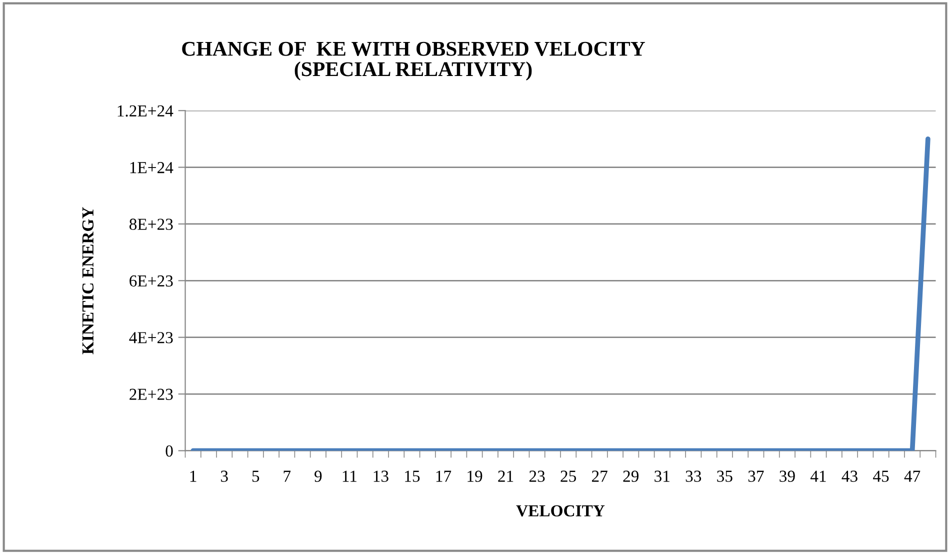 This screenshot has height=553, width=950. Describe the element at coordinates (662, 476) in the screenshot. I see `x-tick-label: 31` at that location.